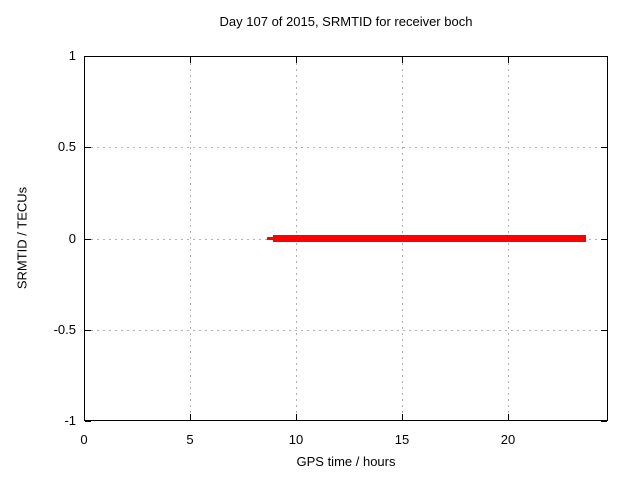 Image resolution: width=640 pixels, height=480 pixels. What do you see at coordinates (84, 439) in the screenshot?
I see `x-tick-label: 0` at bounding box center [84, 439].